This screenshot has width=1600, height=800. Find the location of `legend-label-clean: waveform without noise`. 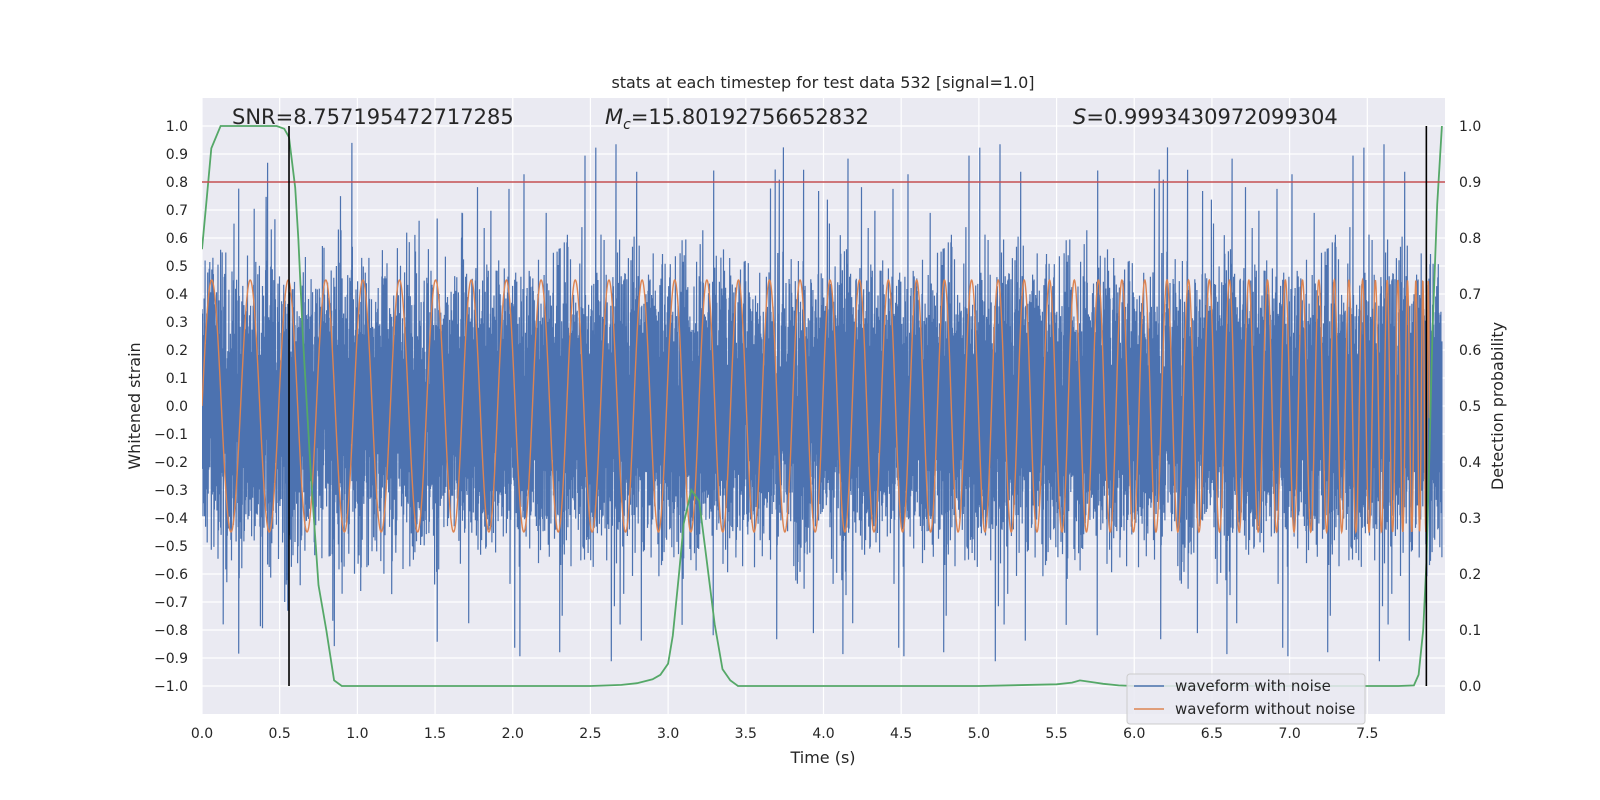

legend-label-clean: waveform without noise is located at coordinates (1265, 709).